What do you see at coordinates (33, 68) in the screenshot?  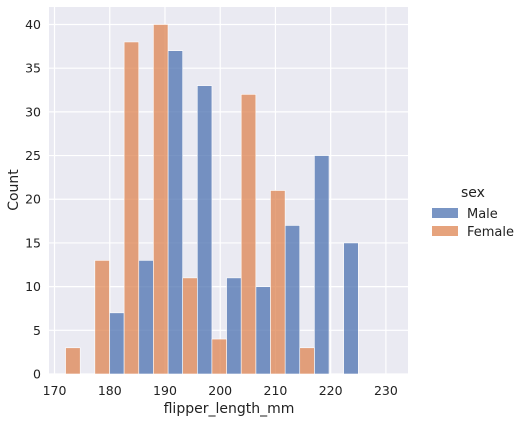 I see `y-tick-label: 35` at bounding box center [33, 68].